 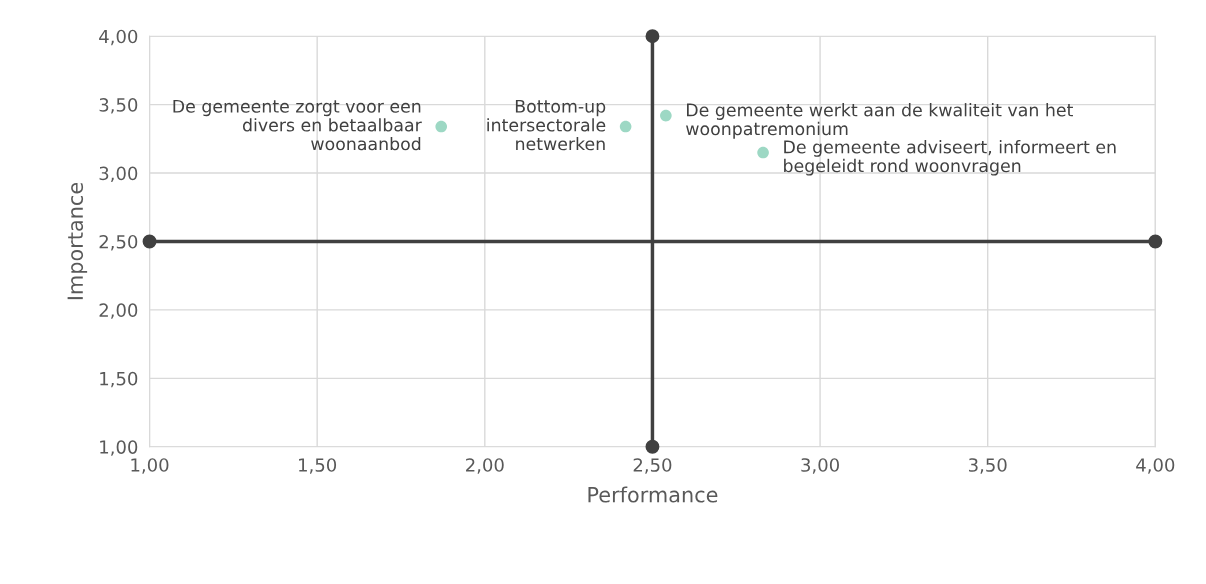 I want to click on annotation: Bottom-up intersectorale netwerken, so click(x=546, y=125).